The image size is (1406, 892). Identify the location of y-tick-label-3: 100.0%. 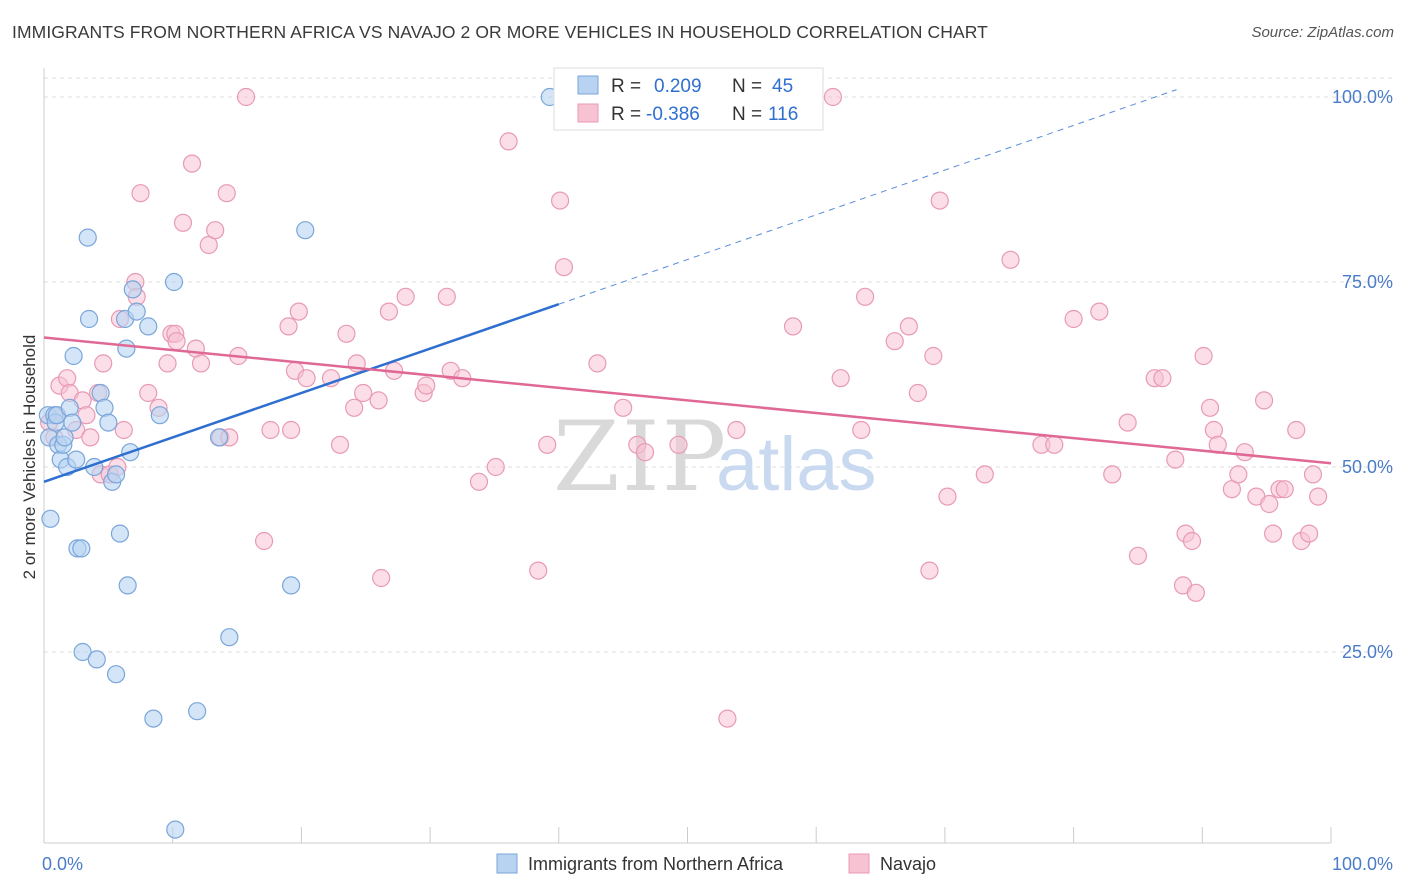
(1362, 97).